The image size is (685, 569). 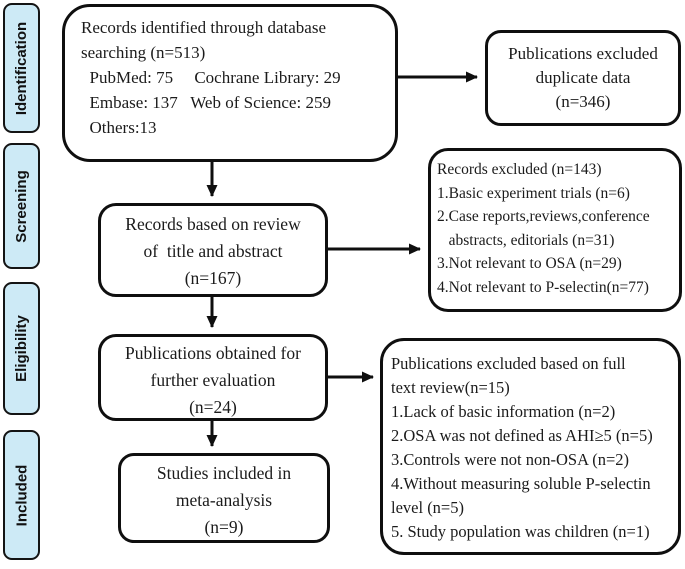 I want to click on box-title-abstract-line: (n=167), so click(x=213, y=278).